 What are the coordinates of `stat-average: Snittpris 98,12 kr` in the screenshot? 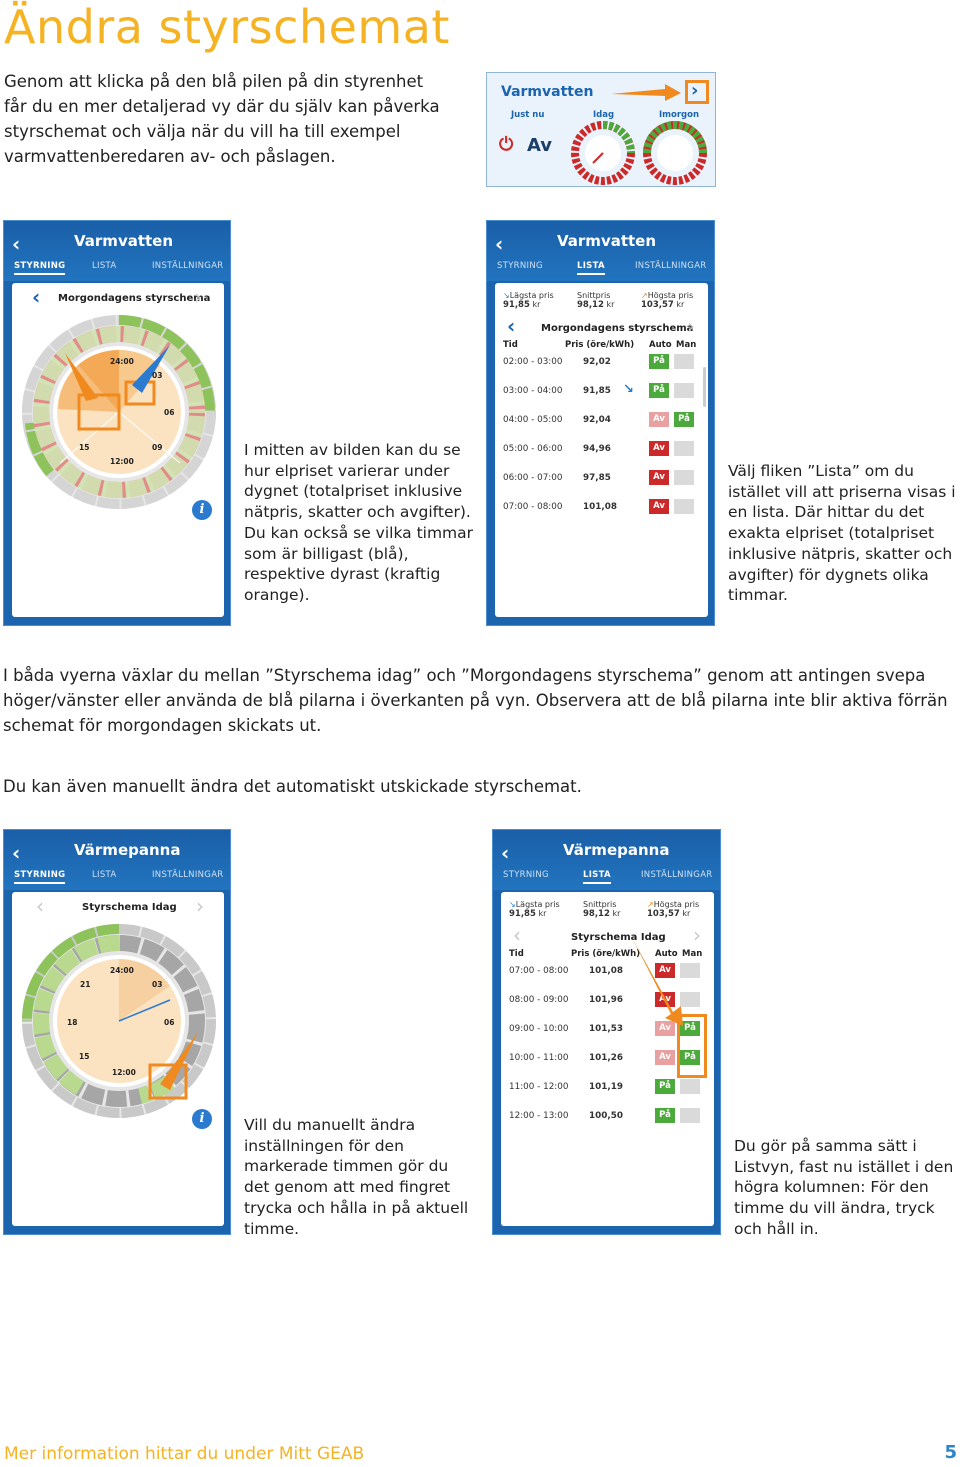 It's located at (596, 300).